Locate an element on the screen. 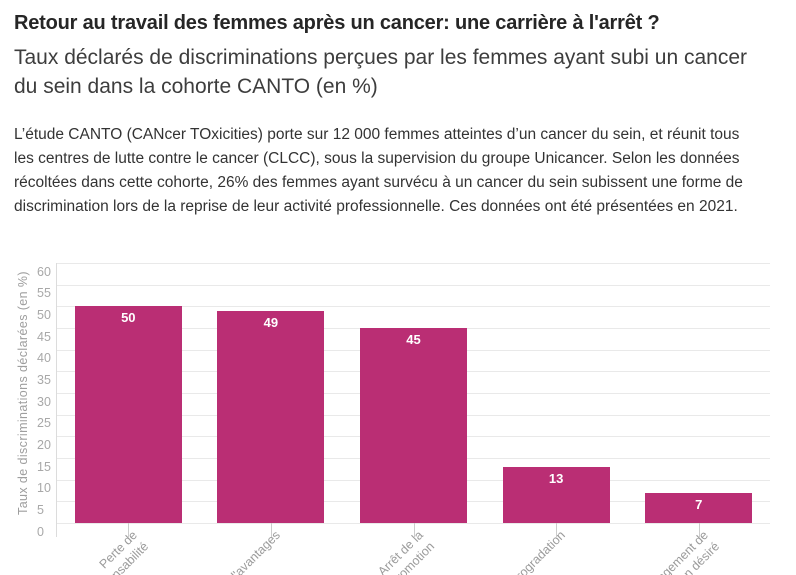 The image size is (796, 575). bar-value-label: 50 is located at coordinates (128, 318).